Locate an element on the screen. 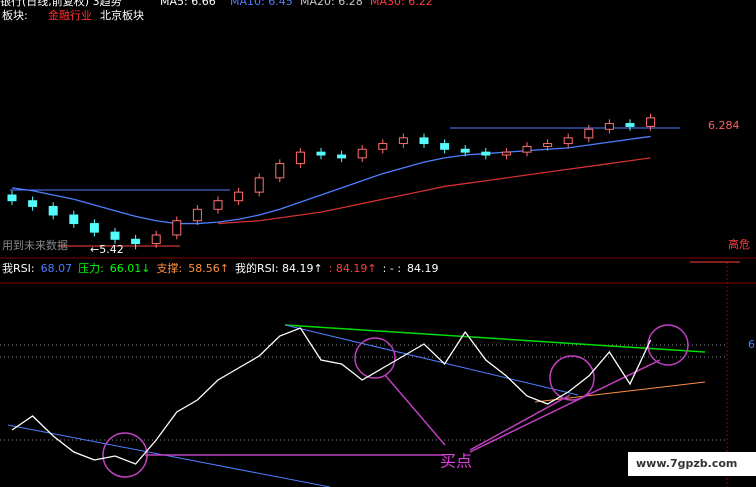 The height and width of the screenshot is (487, 756). rsi-header: 68.07 is located at coordinates (57, 268).